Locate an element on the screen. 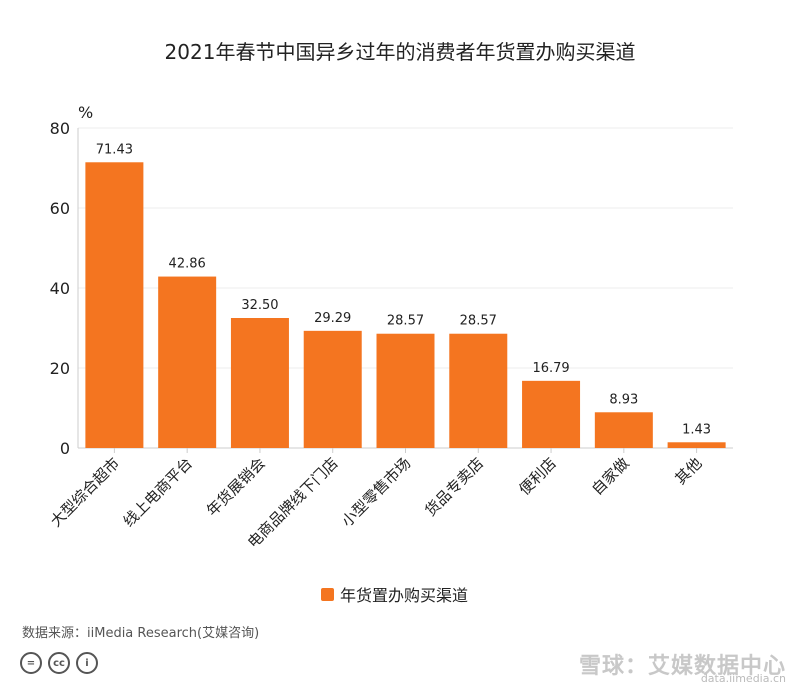  x-tick-label: 自家做 is located at coordinates (610, 476).